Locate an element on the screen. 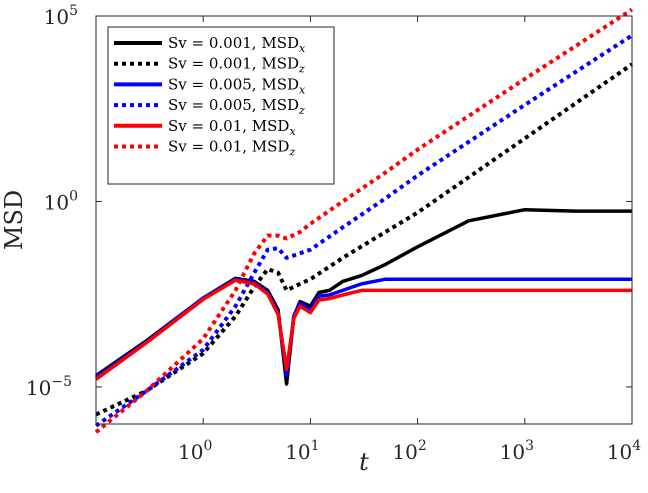  x-tick-label-2: 10² is located at coordinates (409, 451).